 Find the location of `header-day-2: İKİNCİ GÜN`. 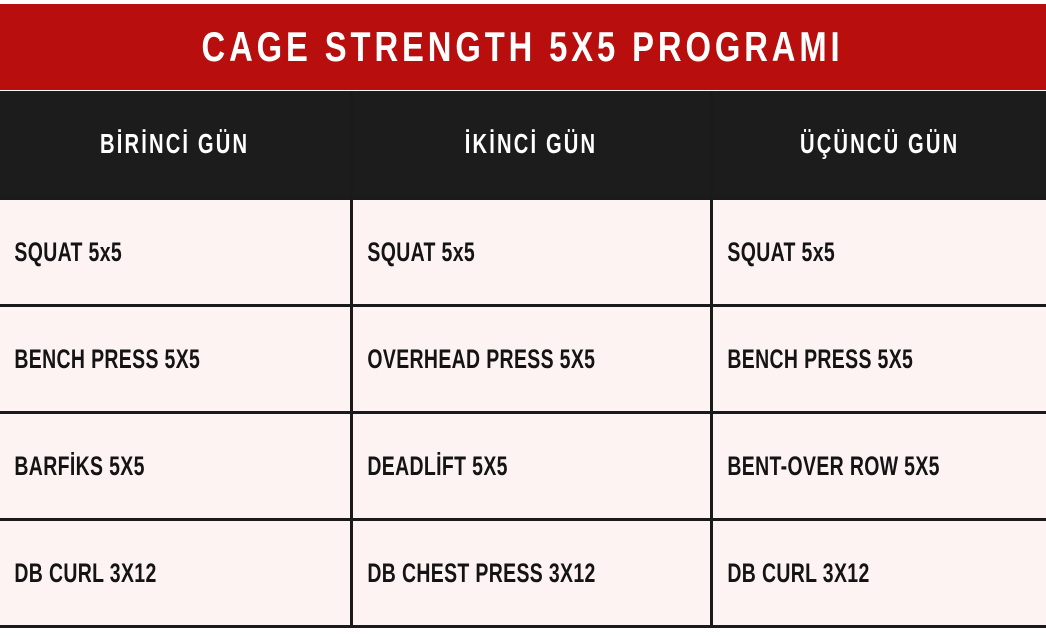

header-day-2: İKİNCİ GÜN is located at coordinates (531, 145).